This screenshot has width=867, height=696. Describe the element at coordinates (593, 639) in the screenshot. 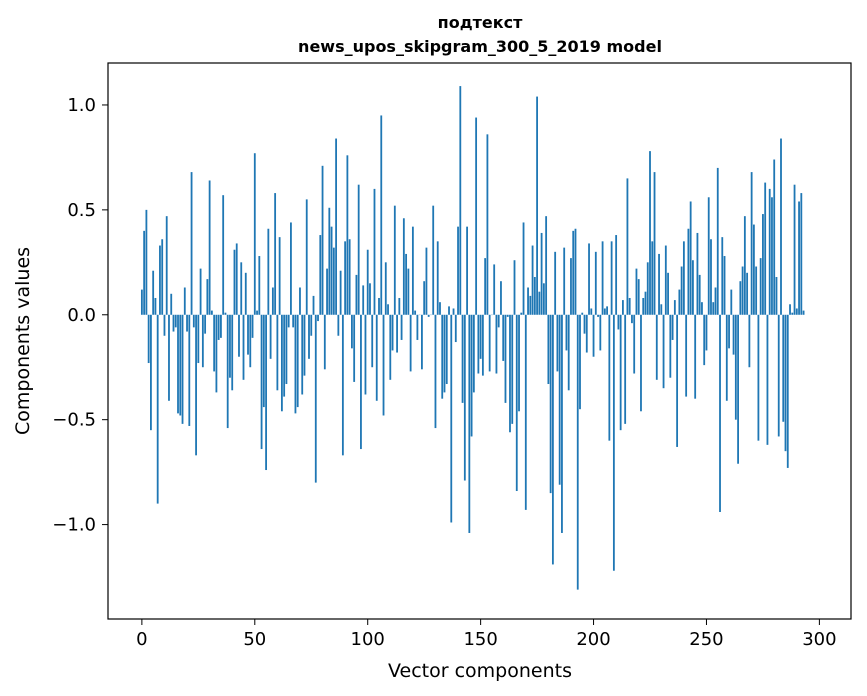

I see `x-tick-label: 200` at that location.